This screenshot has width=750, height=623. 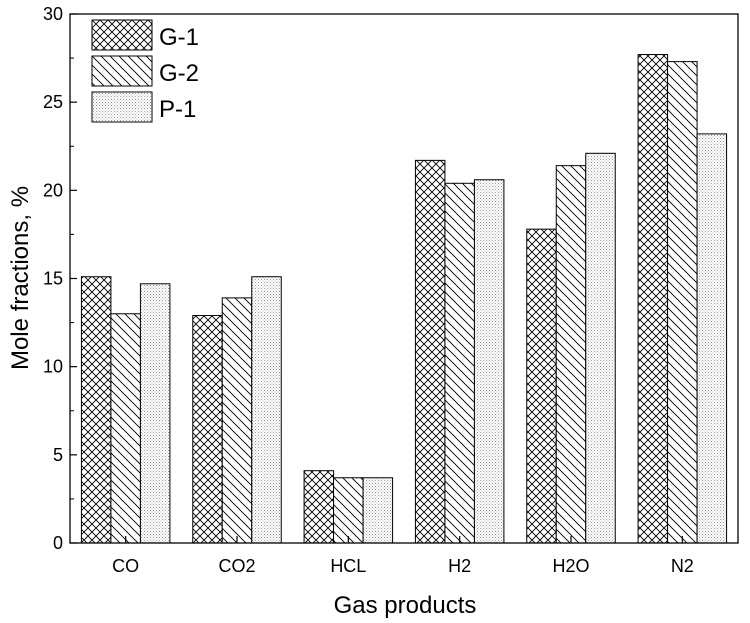 I want to click on bar-g-2-h2, so click(x=459, y=363).